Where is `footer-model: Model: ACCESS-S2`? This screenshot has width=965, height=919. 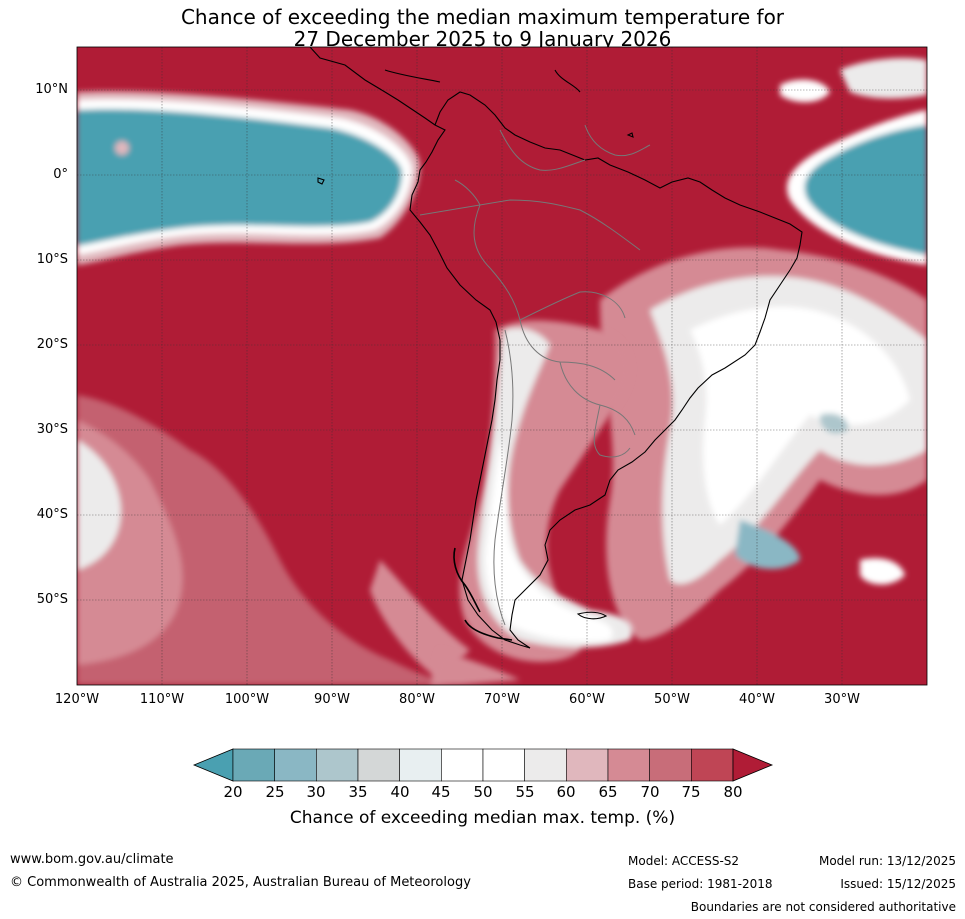
footer-model: Model: ACCESS-S2 is located at coordinates (684, 861).